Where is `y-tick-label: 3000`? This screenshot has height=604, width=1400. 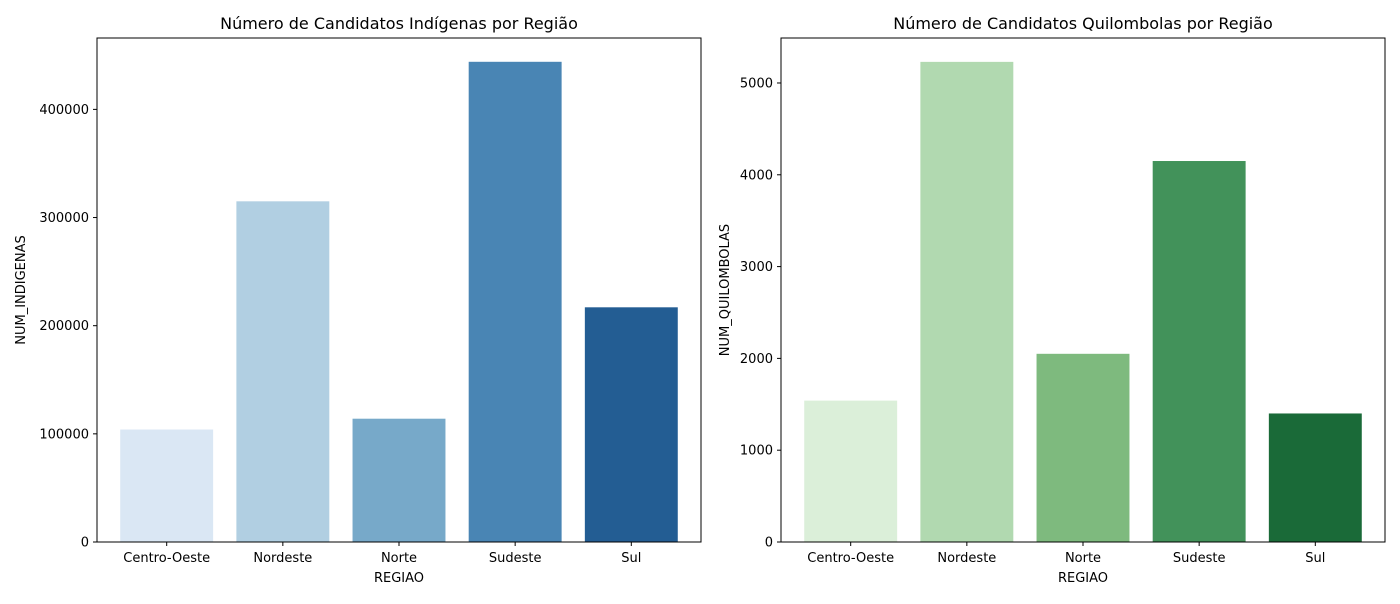
y-tick-label: 3000 is located at coordinates (756, 267).